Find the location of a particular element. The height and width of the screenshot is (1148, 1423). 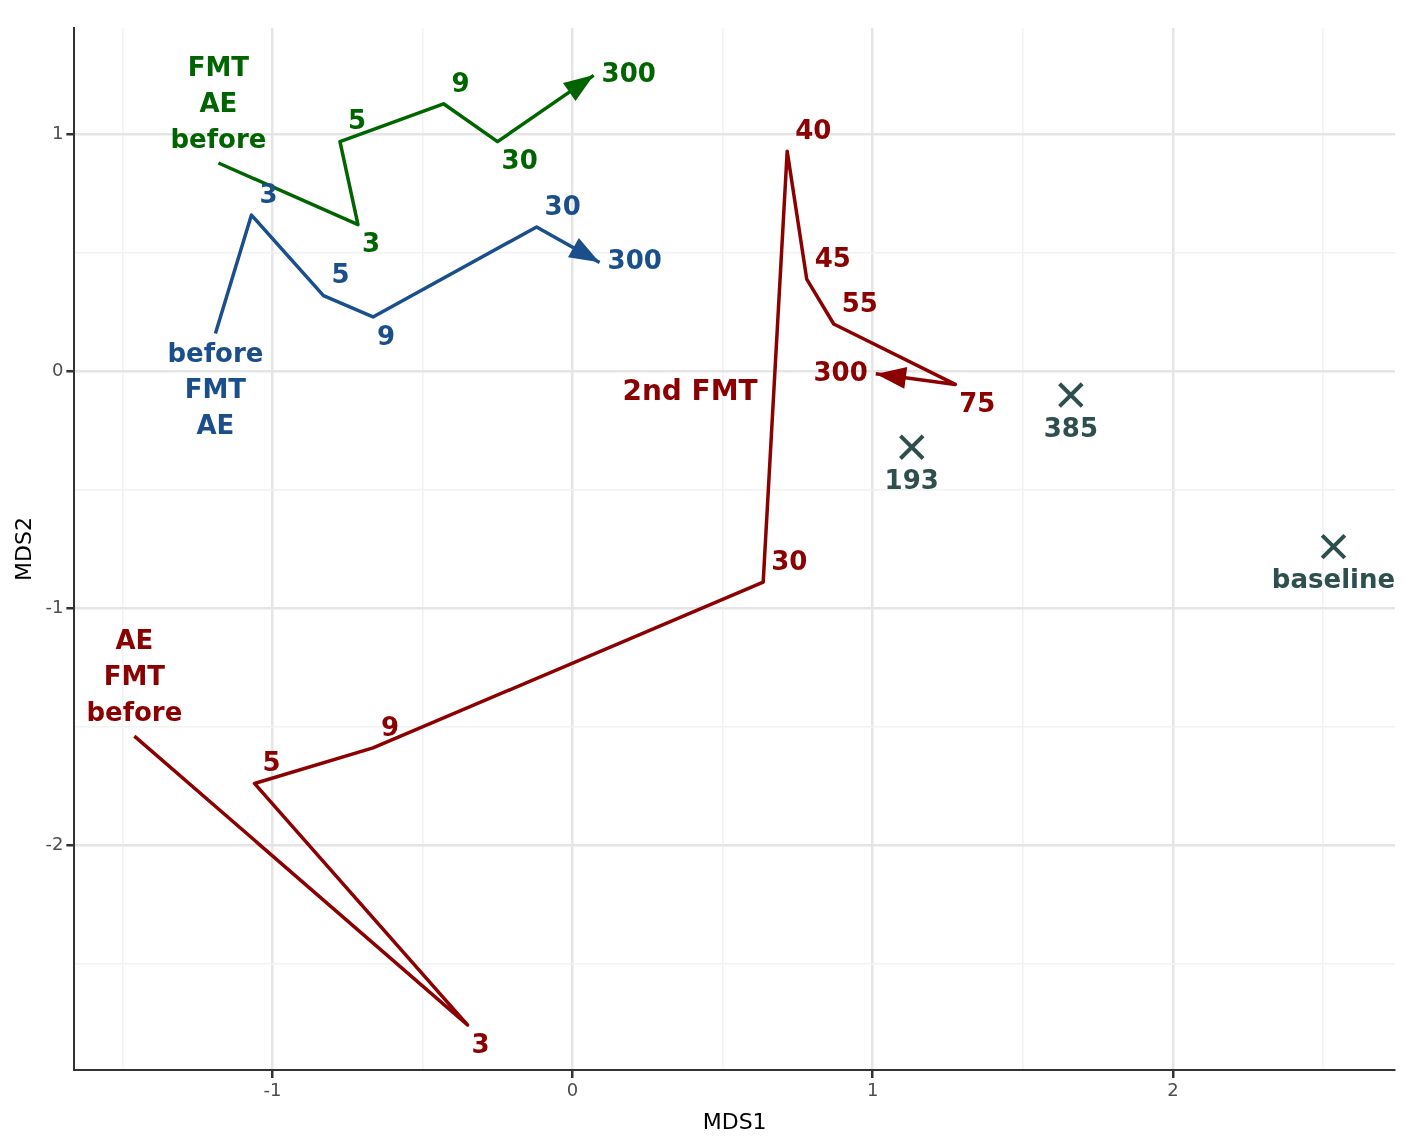

x-axis-title: MDS1 is located at coordinates (734, 1121).